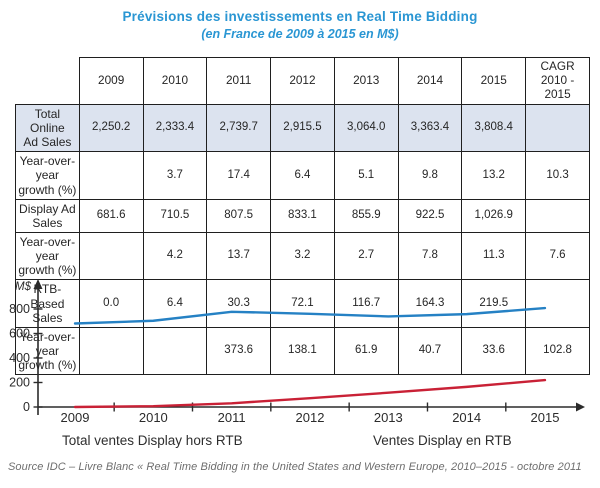  I want to click on table-cell: 33.6, so click(494, 351).